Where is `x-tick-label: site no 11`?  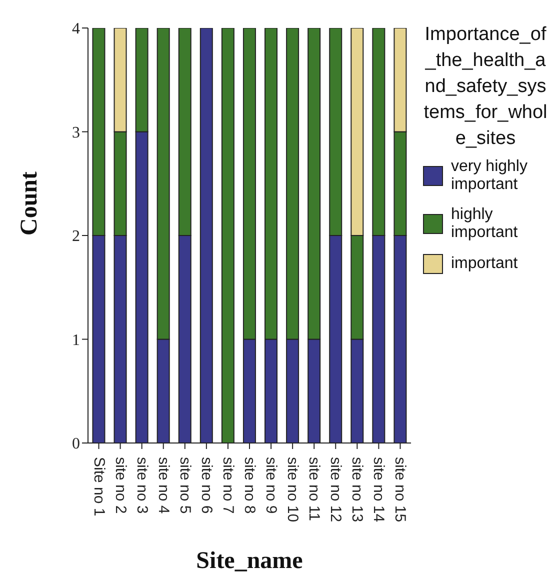 x-tick-label: site no 11 is located at coordinates (314, 489).